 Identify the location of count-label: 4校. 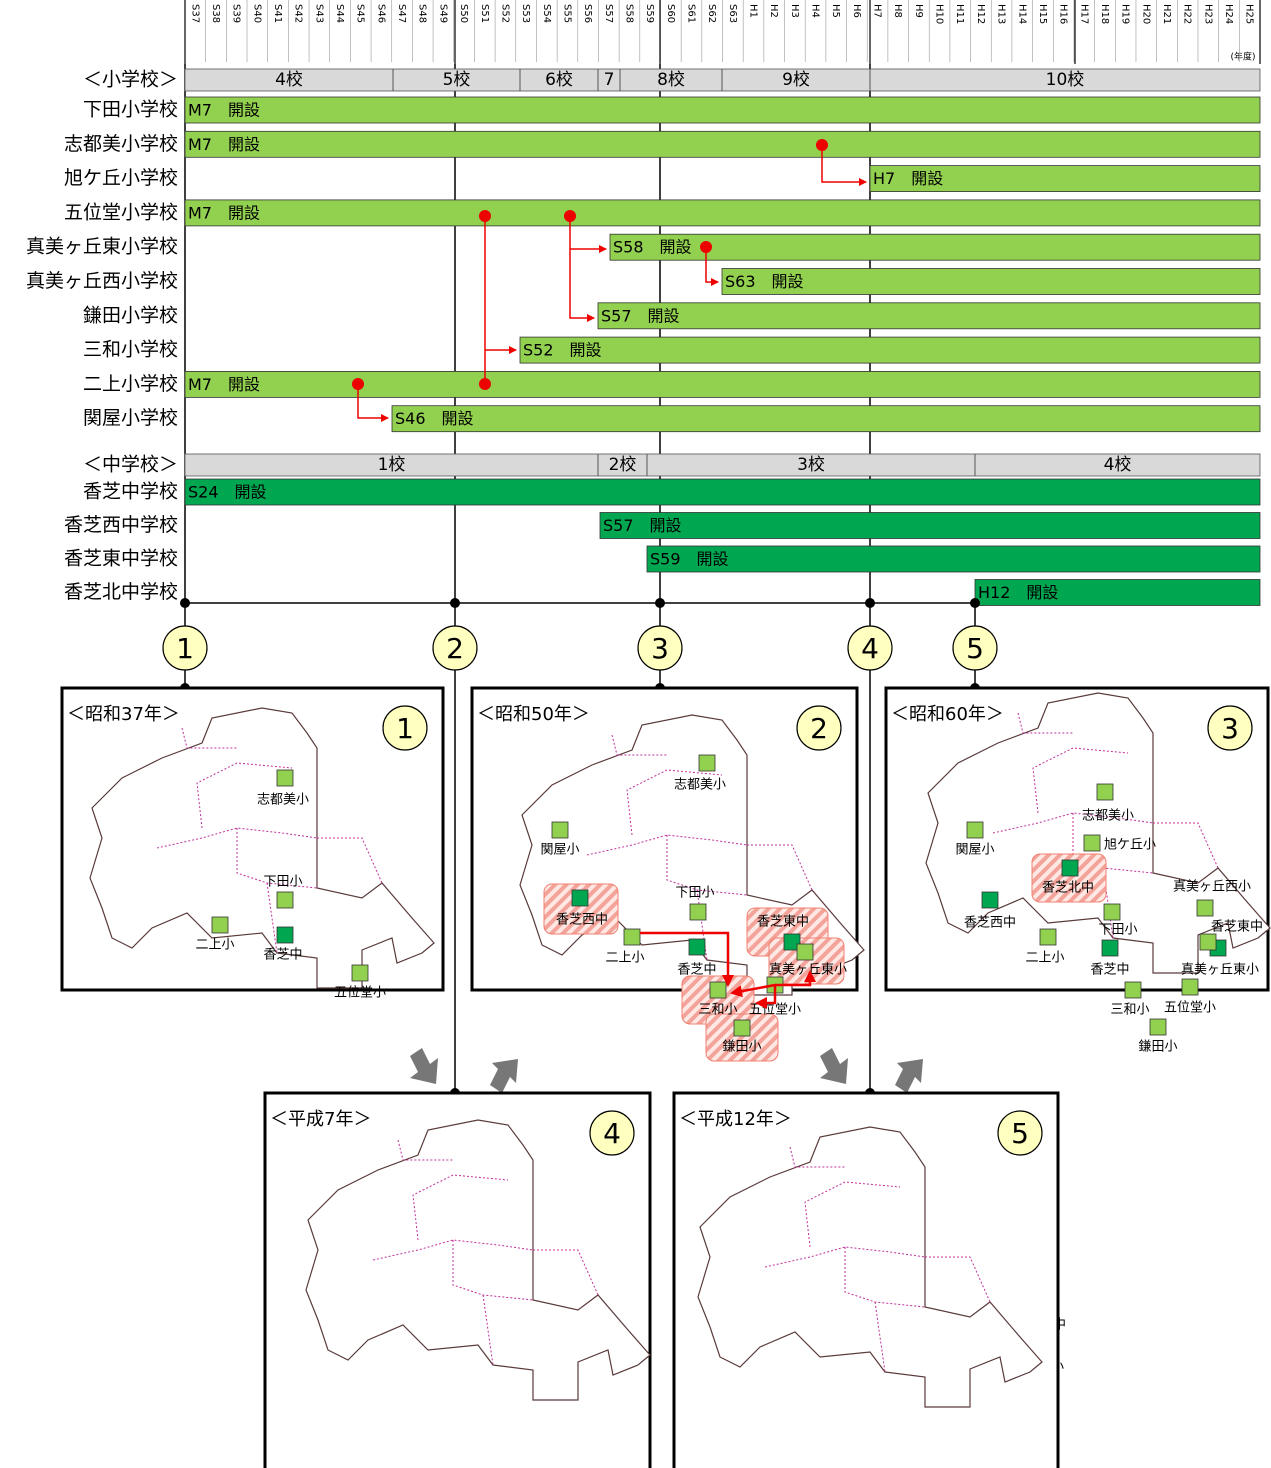
(1118, 465).